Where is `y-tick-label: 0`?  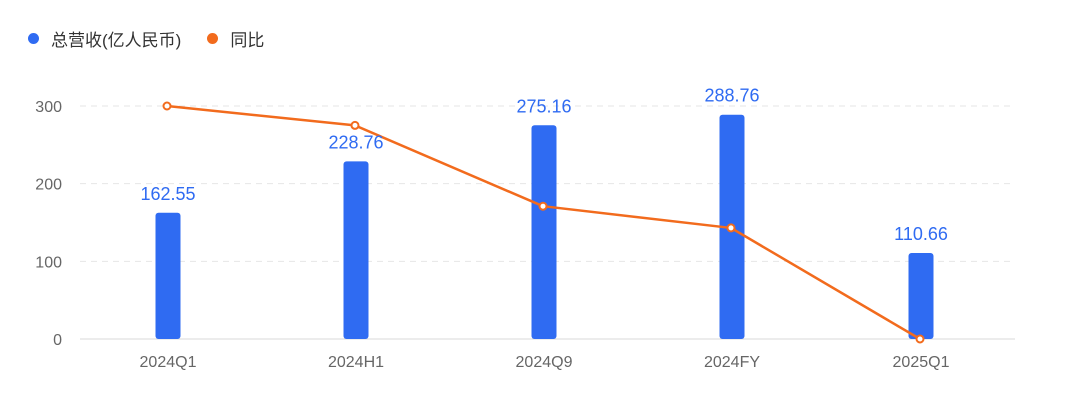 y-tick-label: 0 is located at coordinates (57, 340).